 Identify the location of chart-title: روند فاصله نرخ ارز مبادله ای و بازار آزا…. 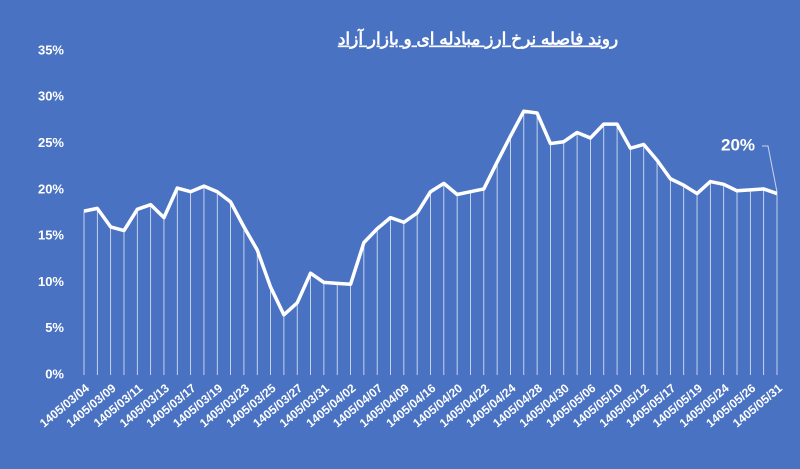
(478, 38).